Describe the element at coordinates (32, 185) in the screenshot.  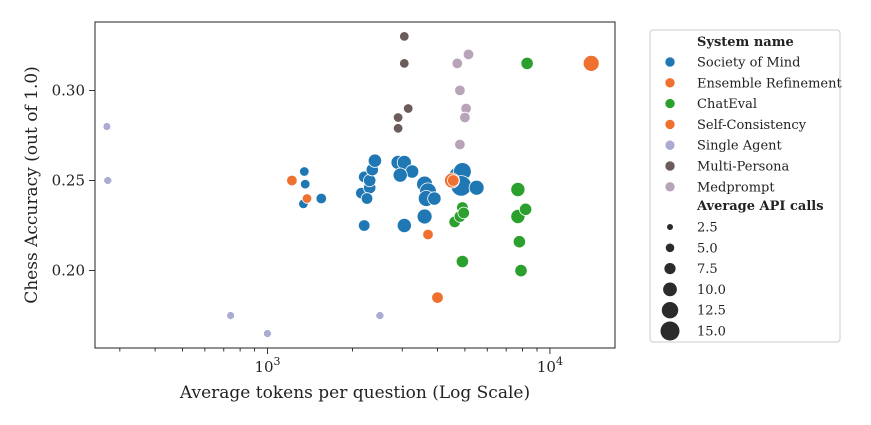
I see `y-axis-label: Chess Accuracy (out of 1.0)` at that location.